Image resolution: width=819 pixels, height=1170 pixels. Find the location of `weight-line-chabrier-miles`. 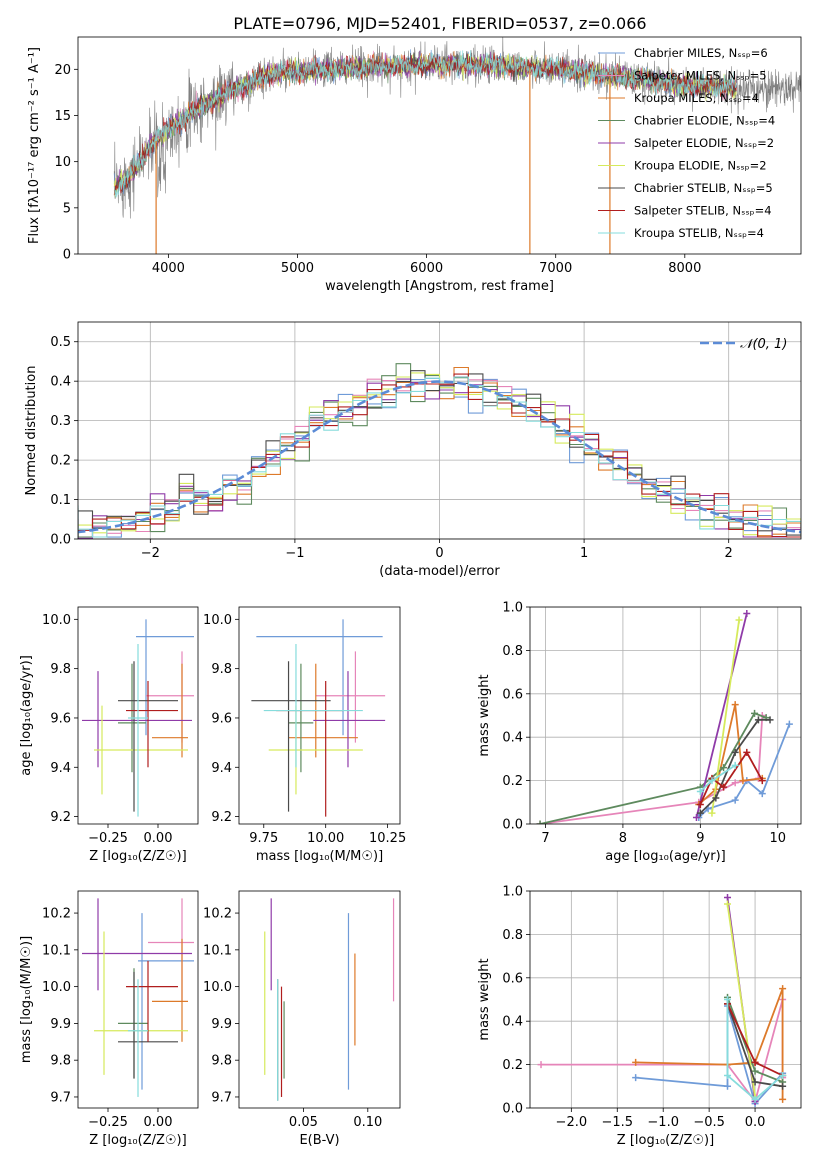

weight-line-chabrier-miles is located at coordinates (744, 771).